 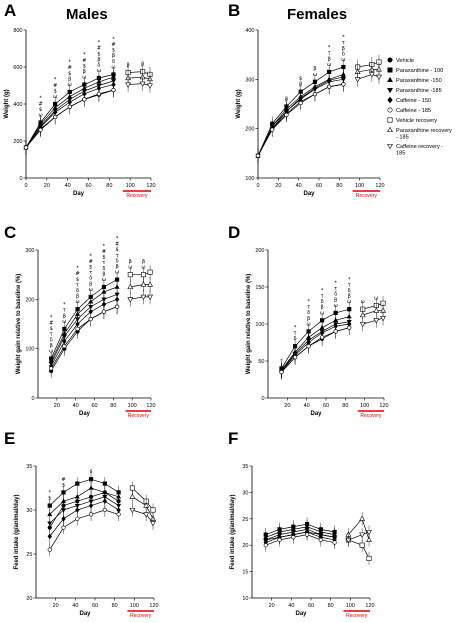 I want to click on legend-label: Vehicle, so click(x=405, y=61).